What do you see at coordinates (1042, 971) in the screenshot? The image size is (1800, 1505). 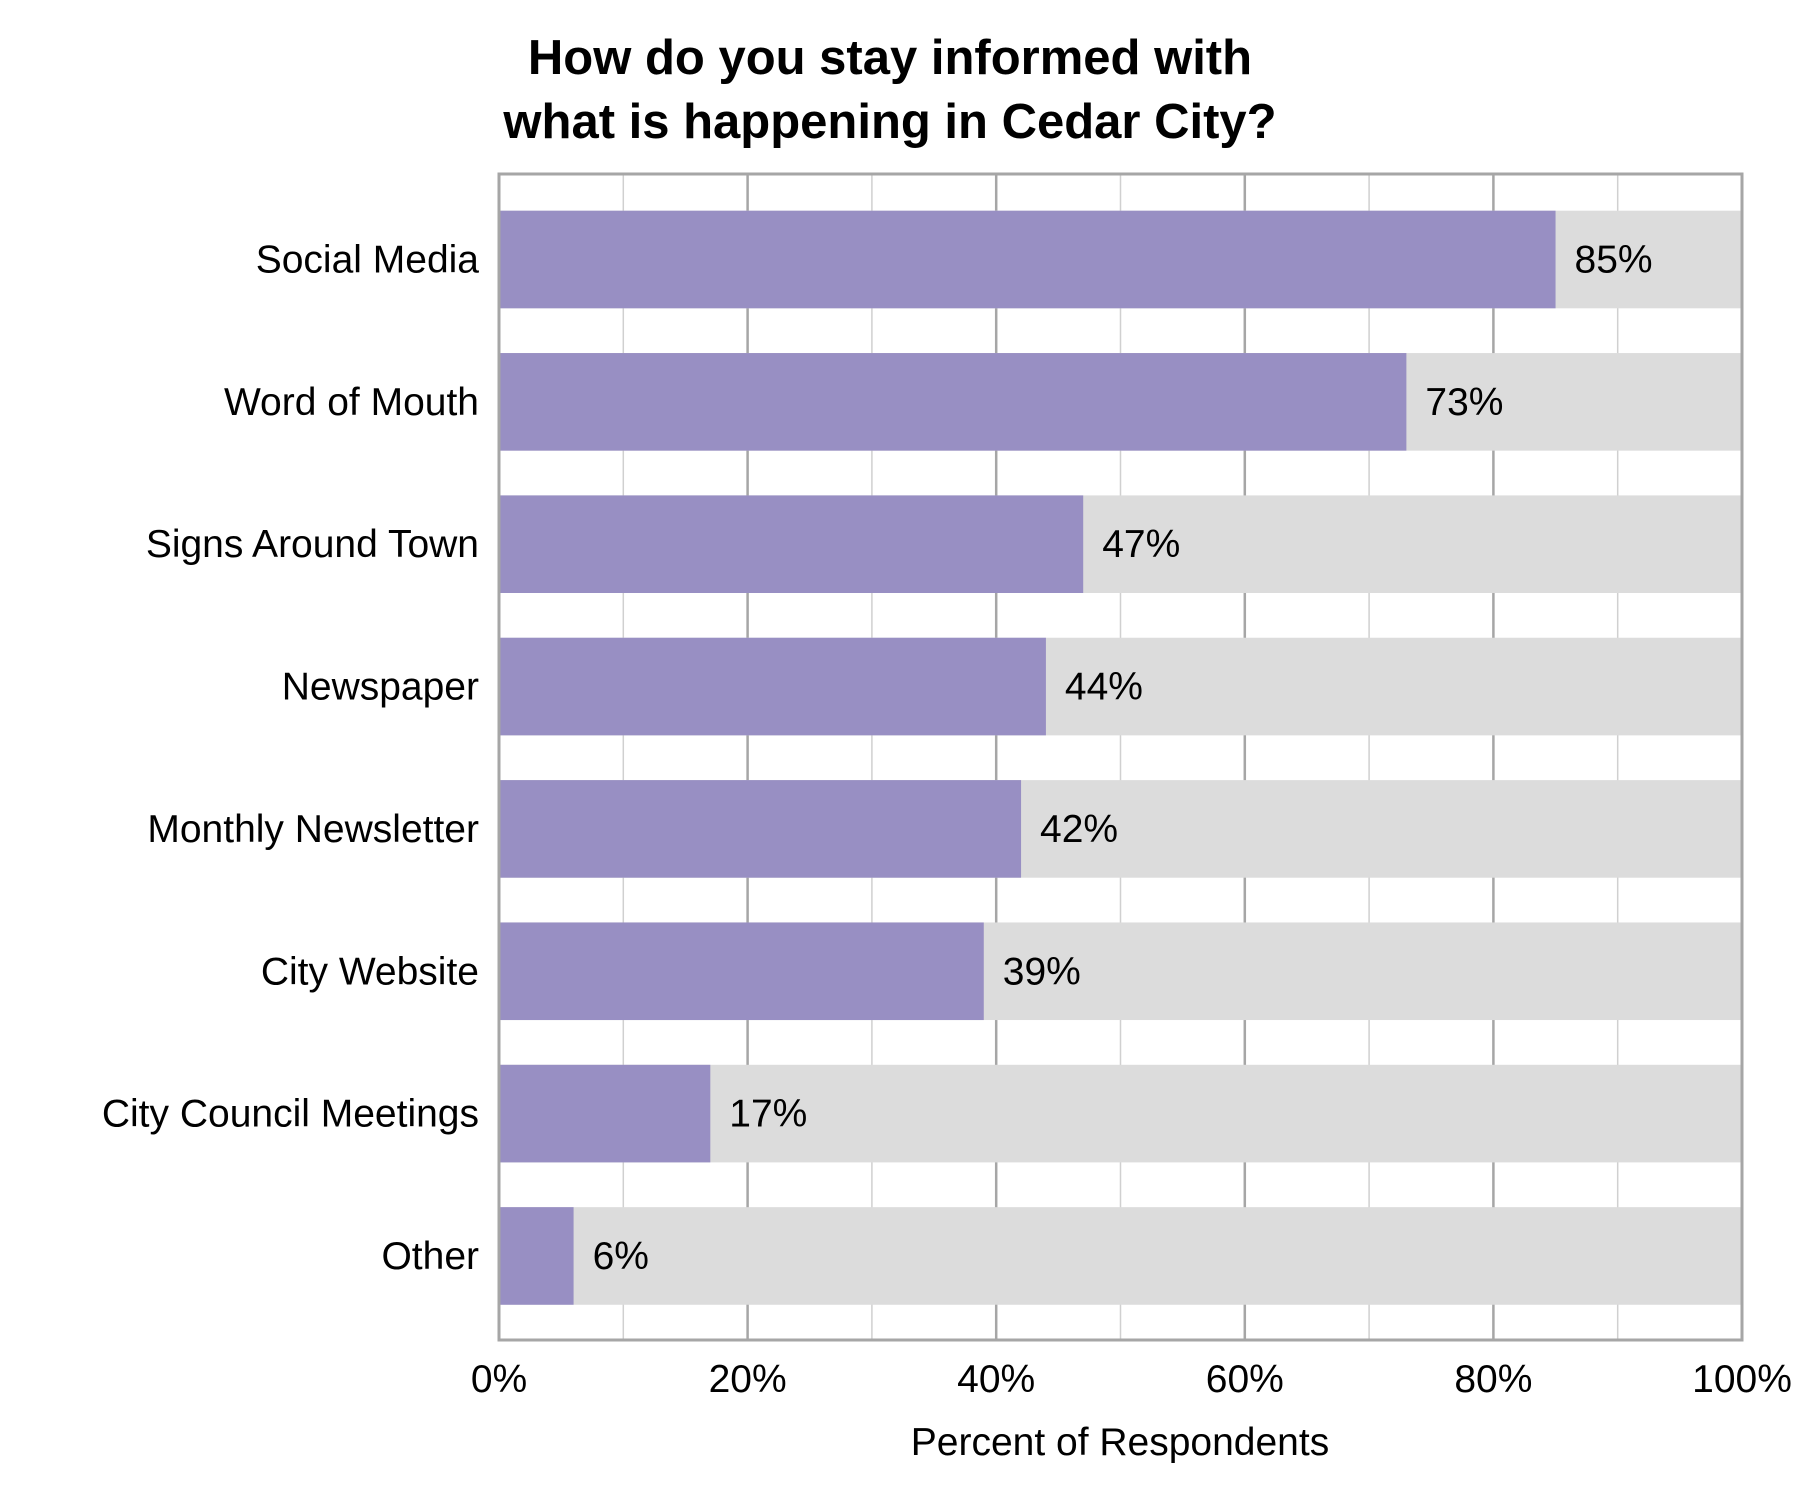 I see `data-label: 39%` at bounding box center [1042, 971].